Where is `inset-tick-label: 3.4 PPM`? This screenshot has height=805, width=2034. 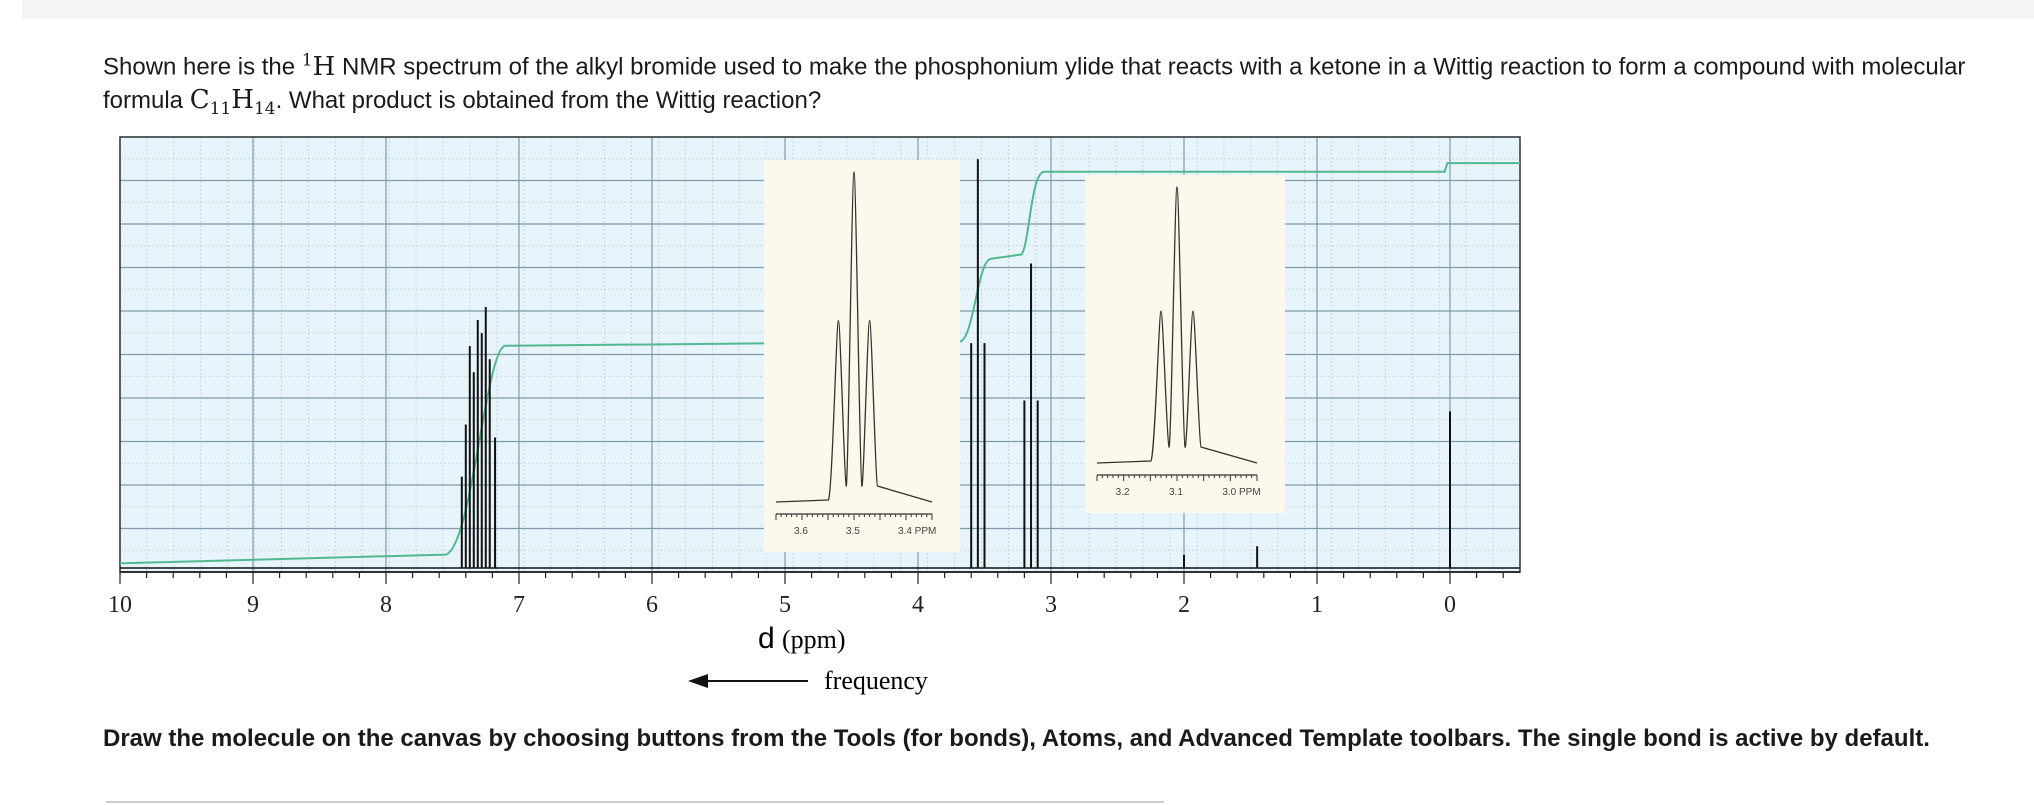
inset-tick-label: 3.4 PPM is located at coordinates (917, 531).